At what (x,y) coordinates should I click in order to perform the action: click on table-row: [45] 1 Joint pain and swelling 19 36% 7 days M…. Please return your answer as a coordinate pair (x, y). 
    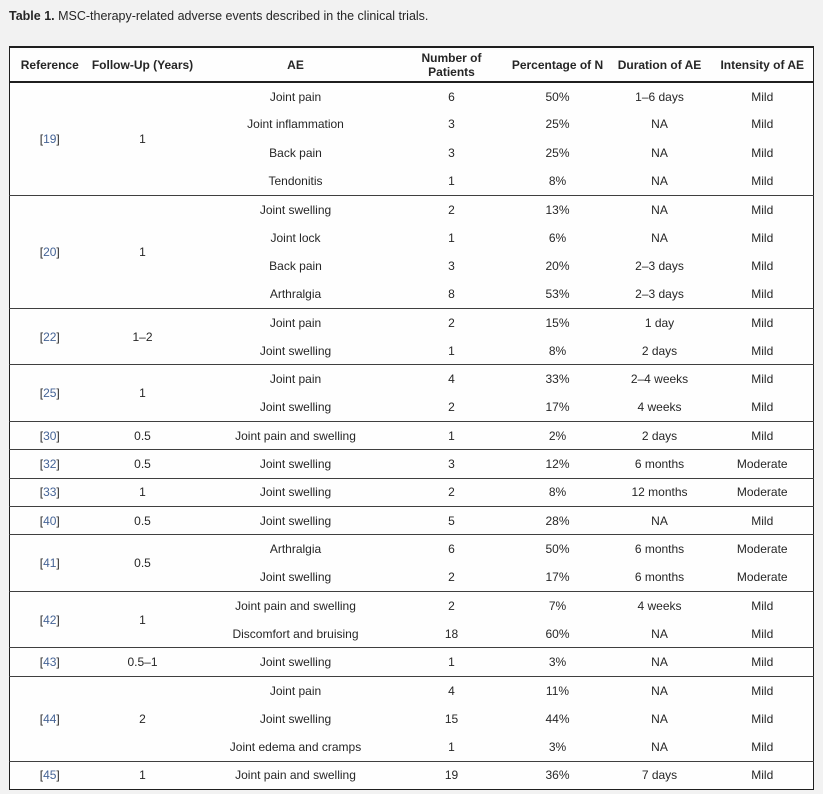
    Looking at the image, I should click on (411, 775).